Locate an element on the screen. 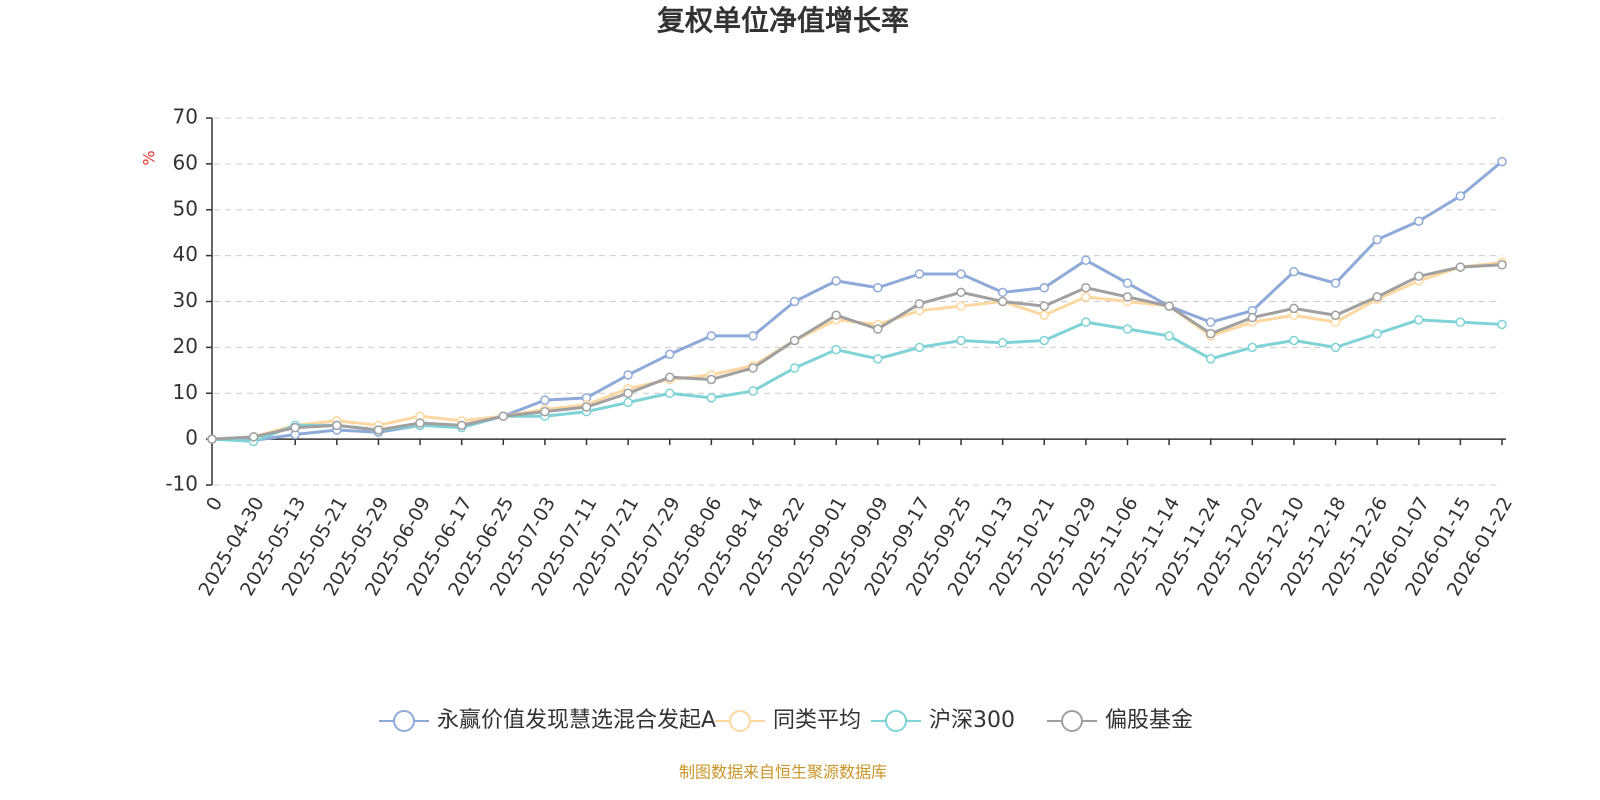 The height and width of the screenshot is (800, 1600). legend-label: 同类平均 is located at coordinates (817, 720).